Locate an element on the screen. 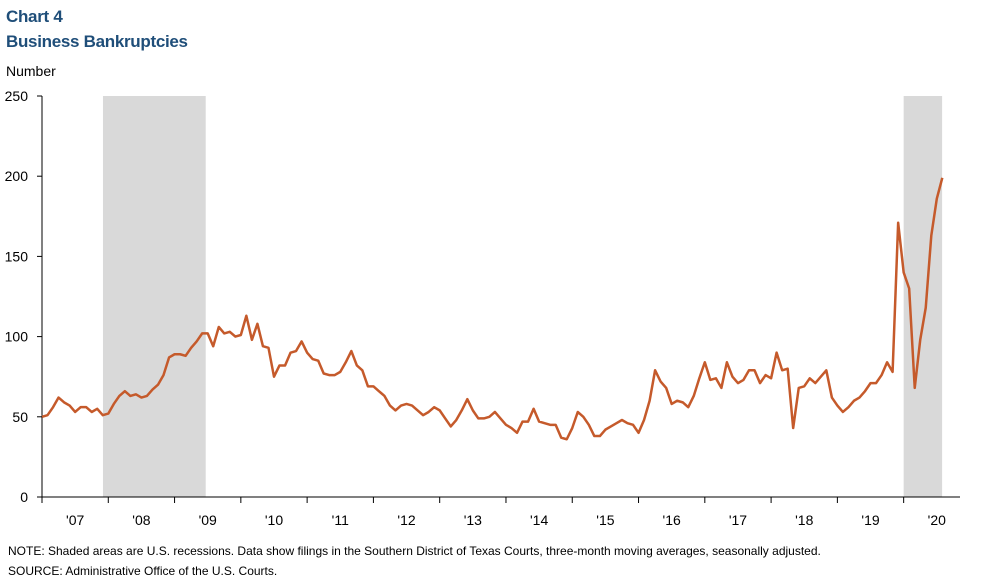 The height and width of the screenshot is (588, 995). x-tick-label: '09 is located at coordinates (208, 520).